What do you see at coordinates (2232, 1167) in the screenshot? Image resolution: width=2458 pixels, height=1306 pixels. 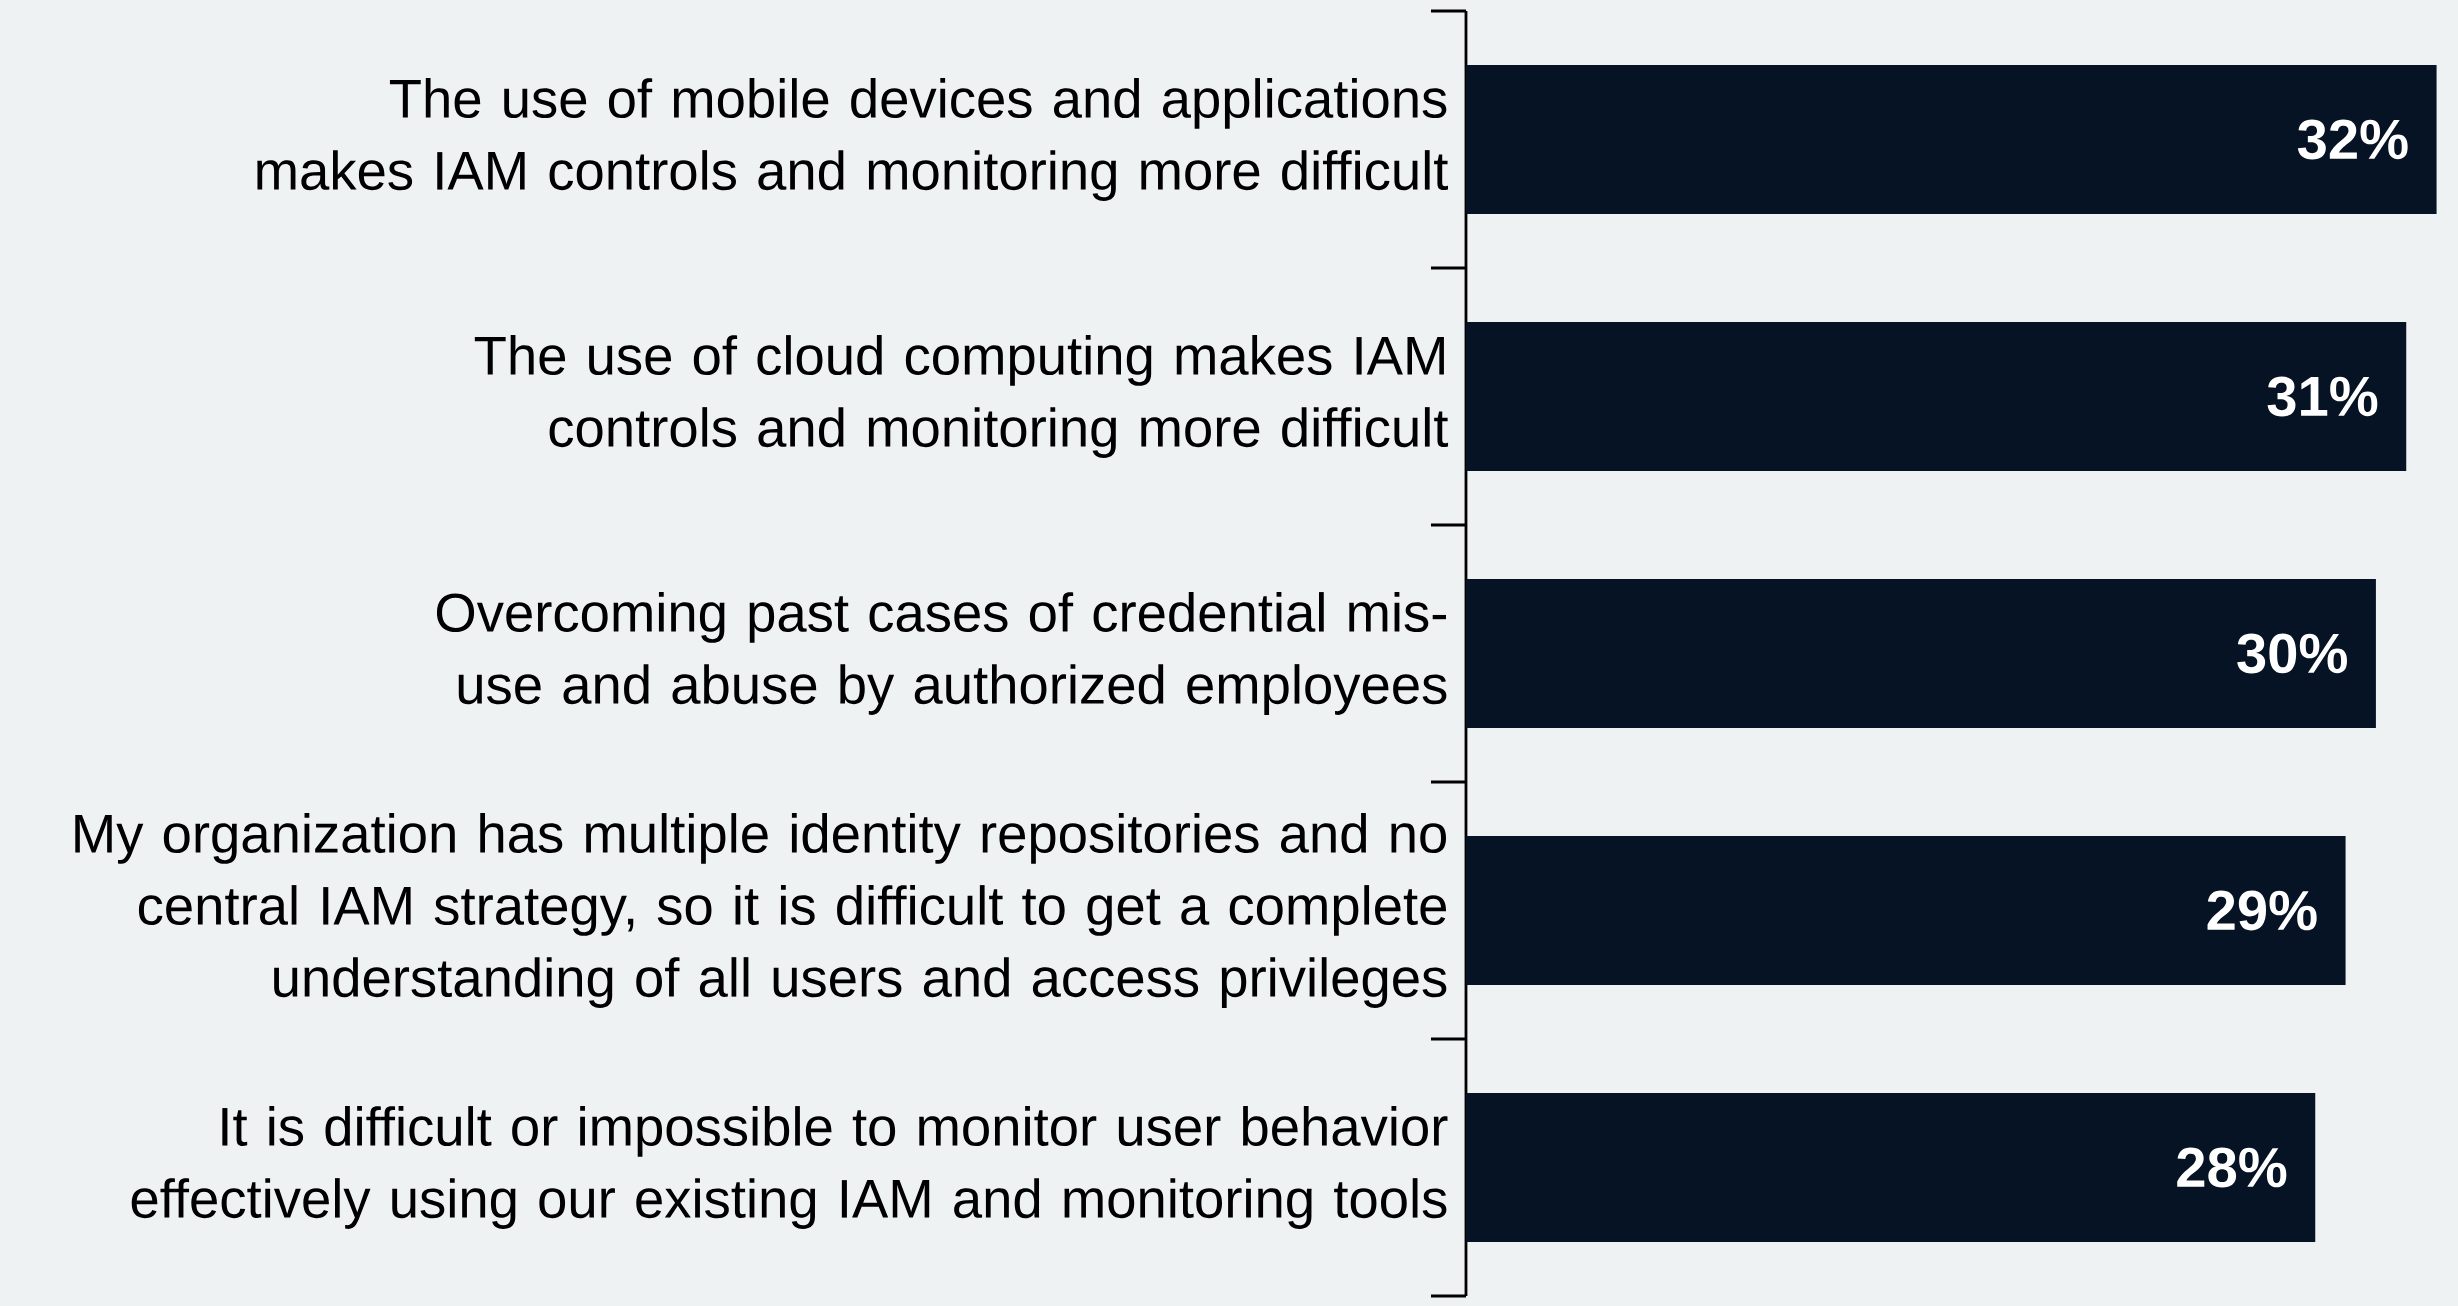 I see `data-label: 28%` at bounding box center [2232, 1167].